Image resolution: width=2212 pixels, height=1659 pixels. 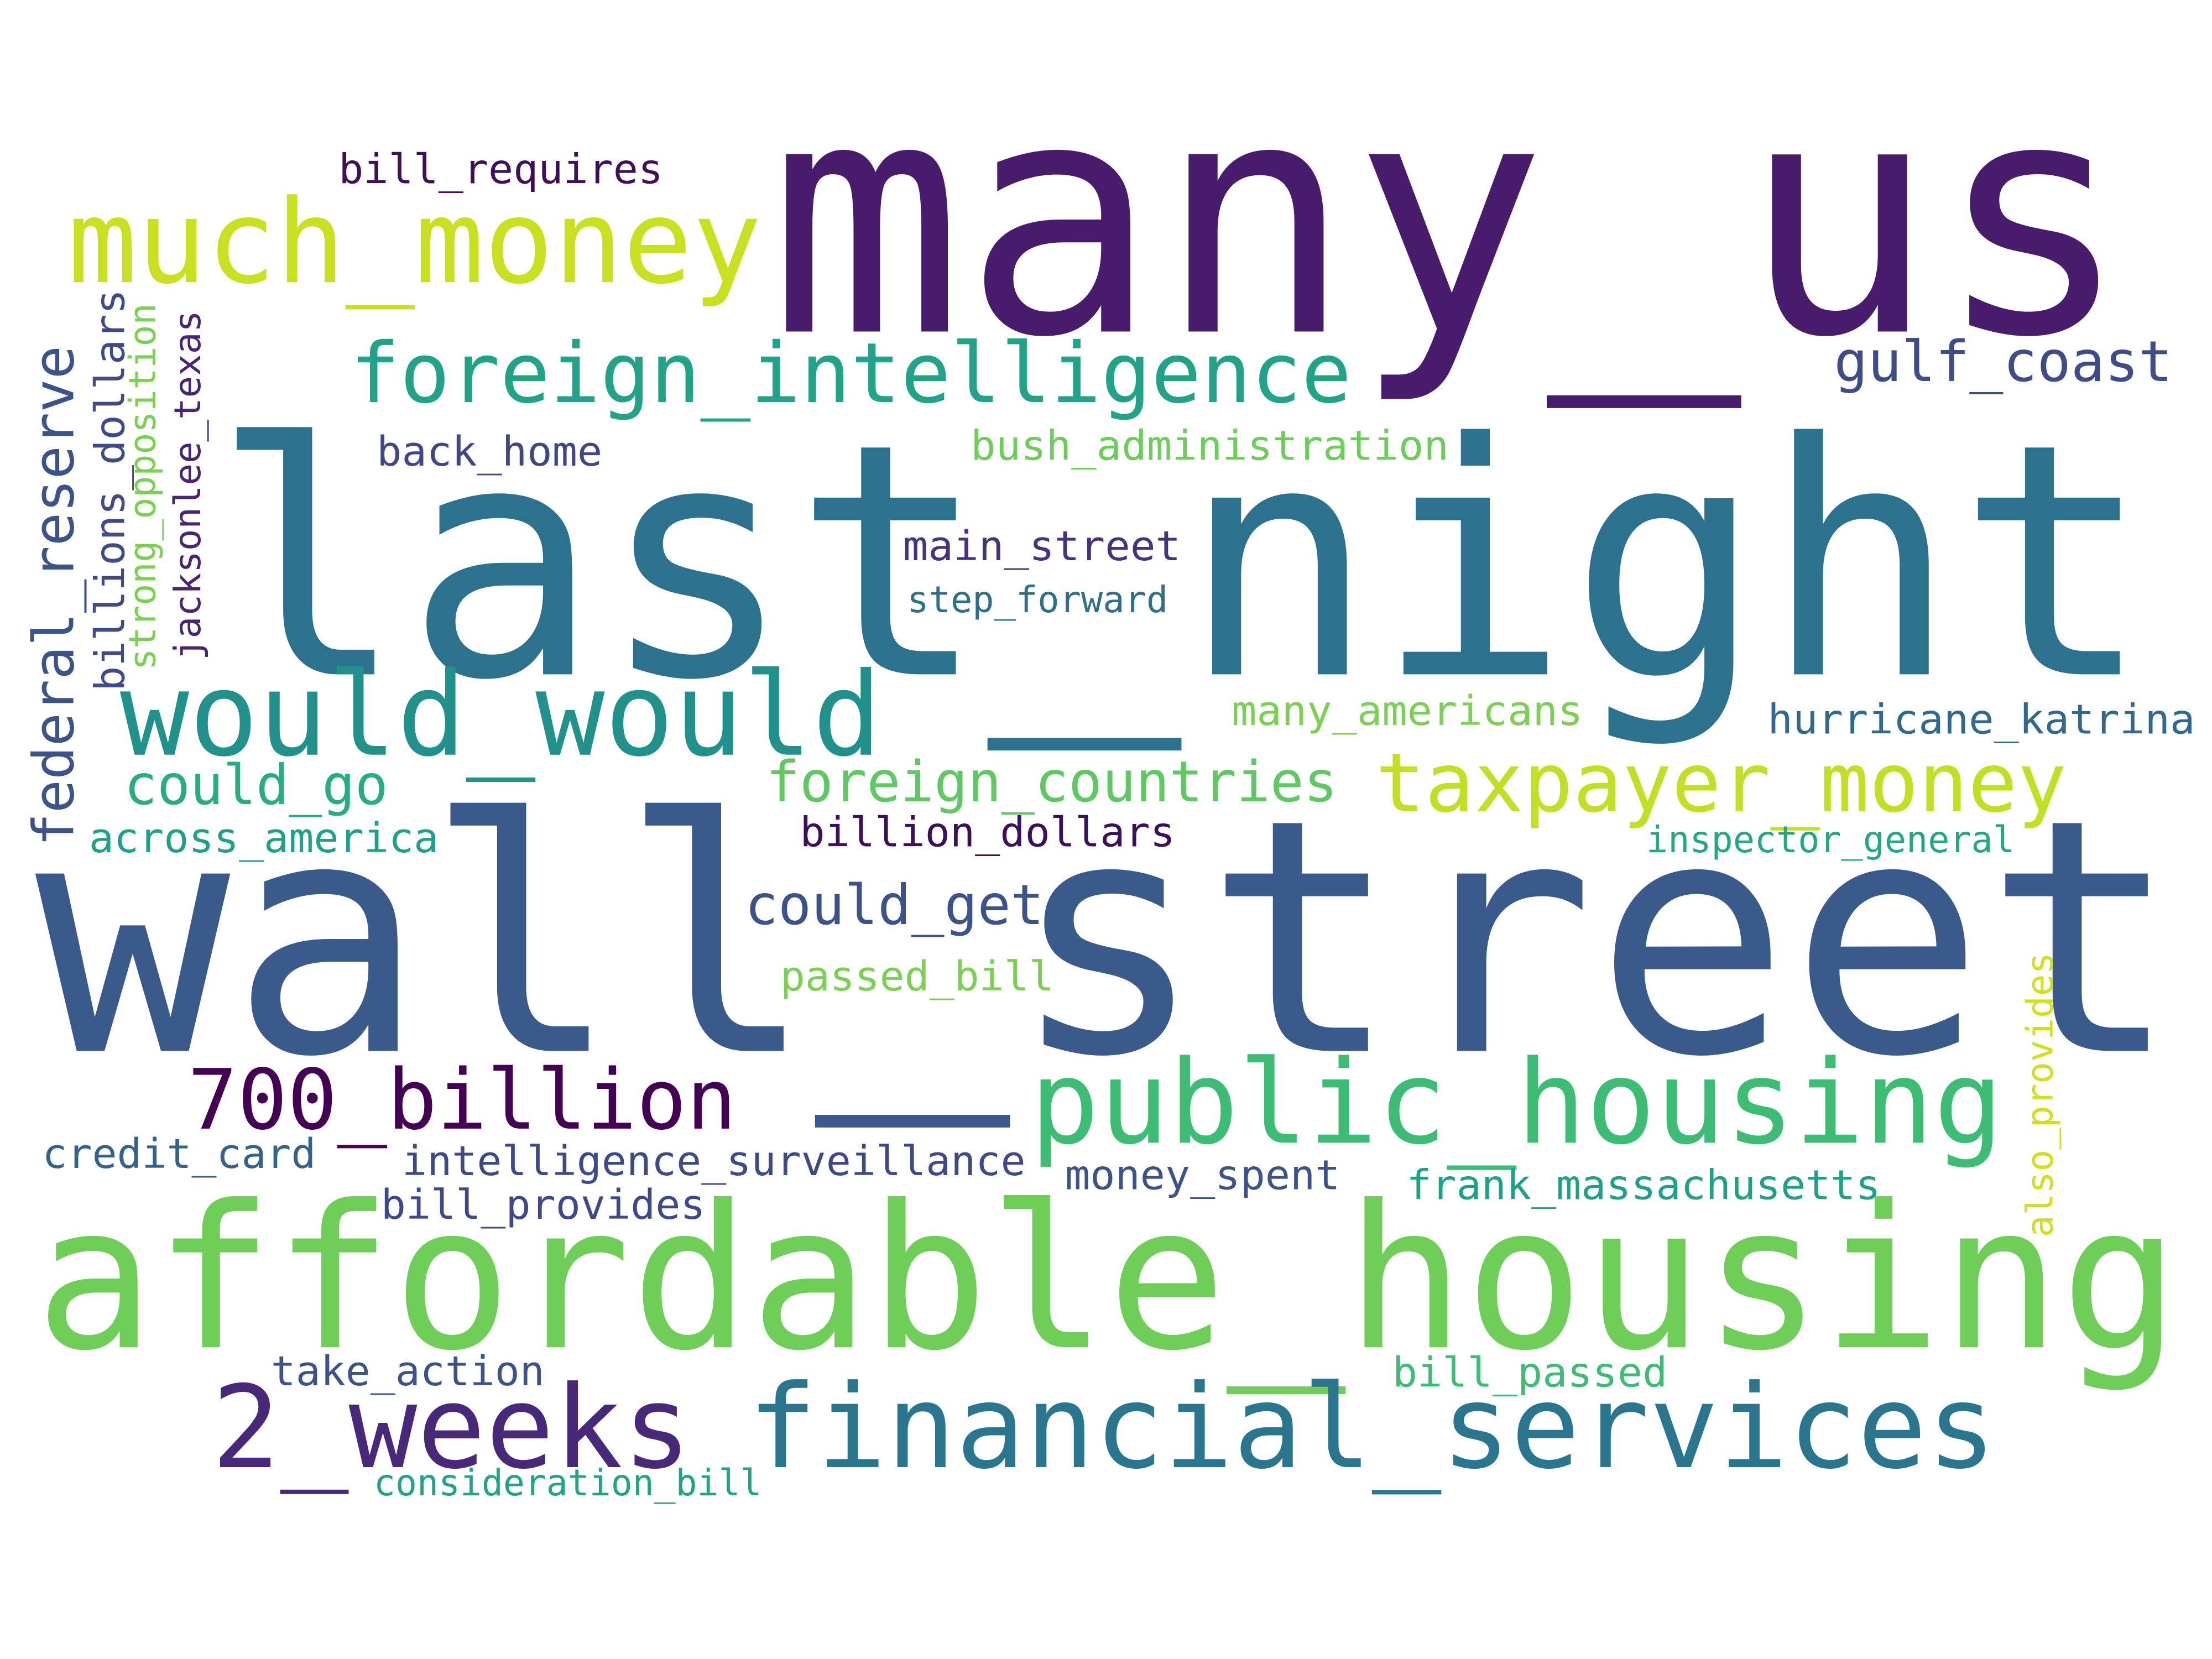 I want to click on word: many_us, so click(x=1450, y=222).